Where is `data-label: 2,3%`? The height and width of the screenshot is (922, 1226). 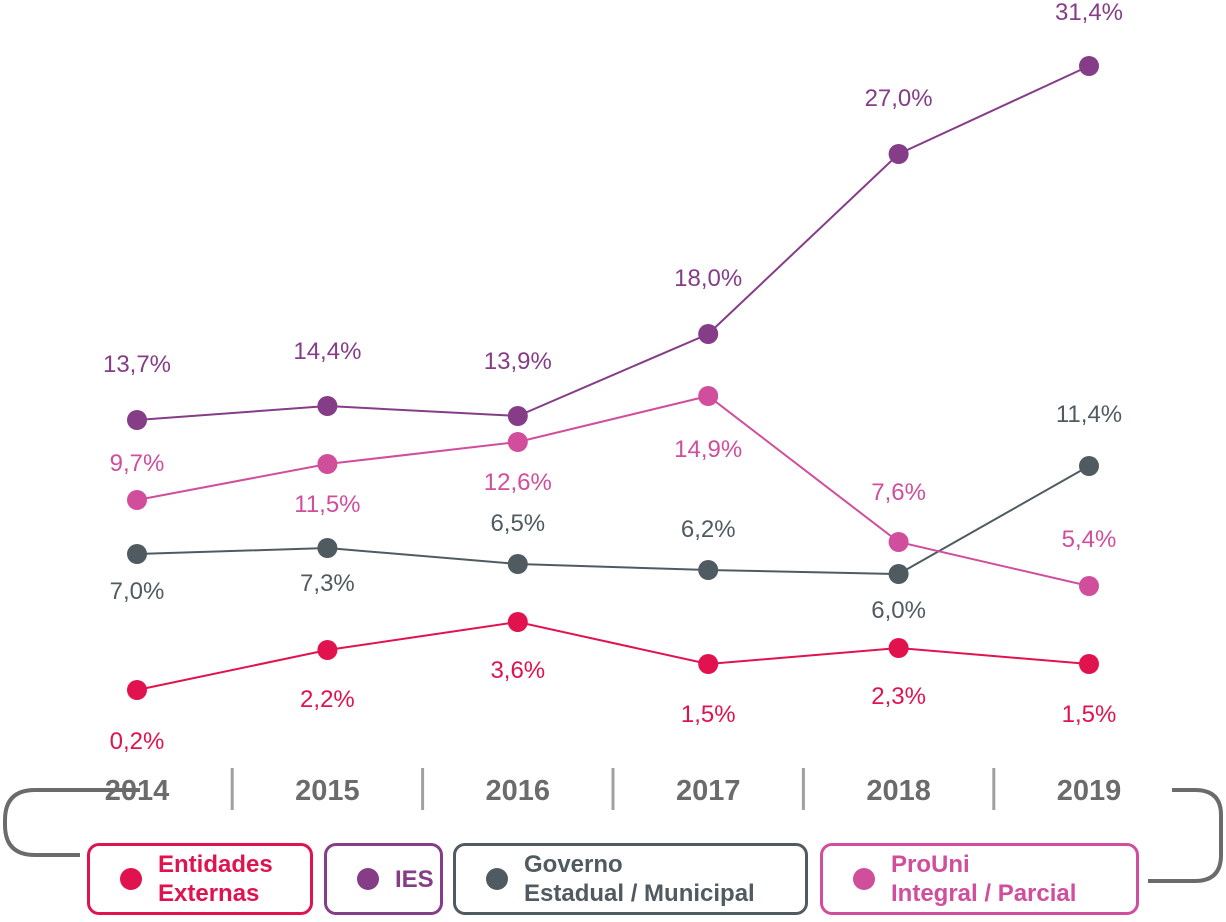 data-label: 2,3% is located at coordinates (898, 696).